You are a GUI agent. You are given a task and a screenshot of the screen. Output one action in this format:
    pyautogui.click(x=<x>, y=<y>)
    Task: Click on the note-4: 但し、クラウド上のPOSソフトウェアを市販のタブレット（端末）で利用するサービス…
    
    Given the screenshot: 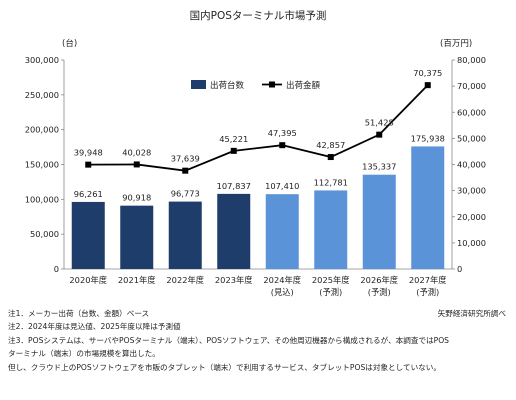 What is the action you would take?
    pyautogui.click(x=224, y=367)
    